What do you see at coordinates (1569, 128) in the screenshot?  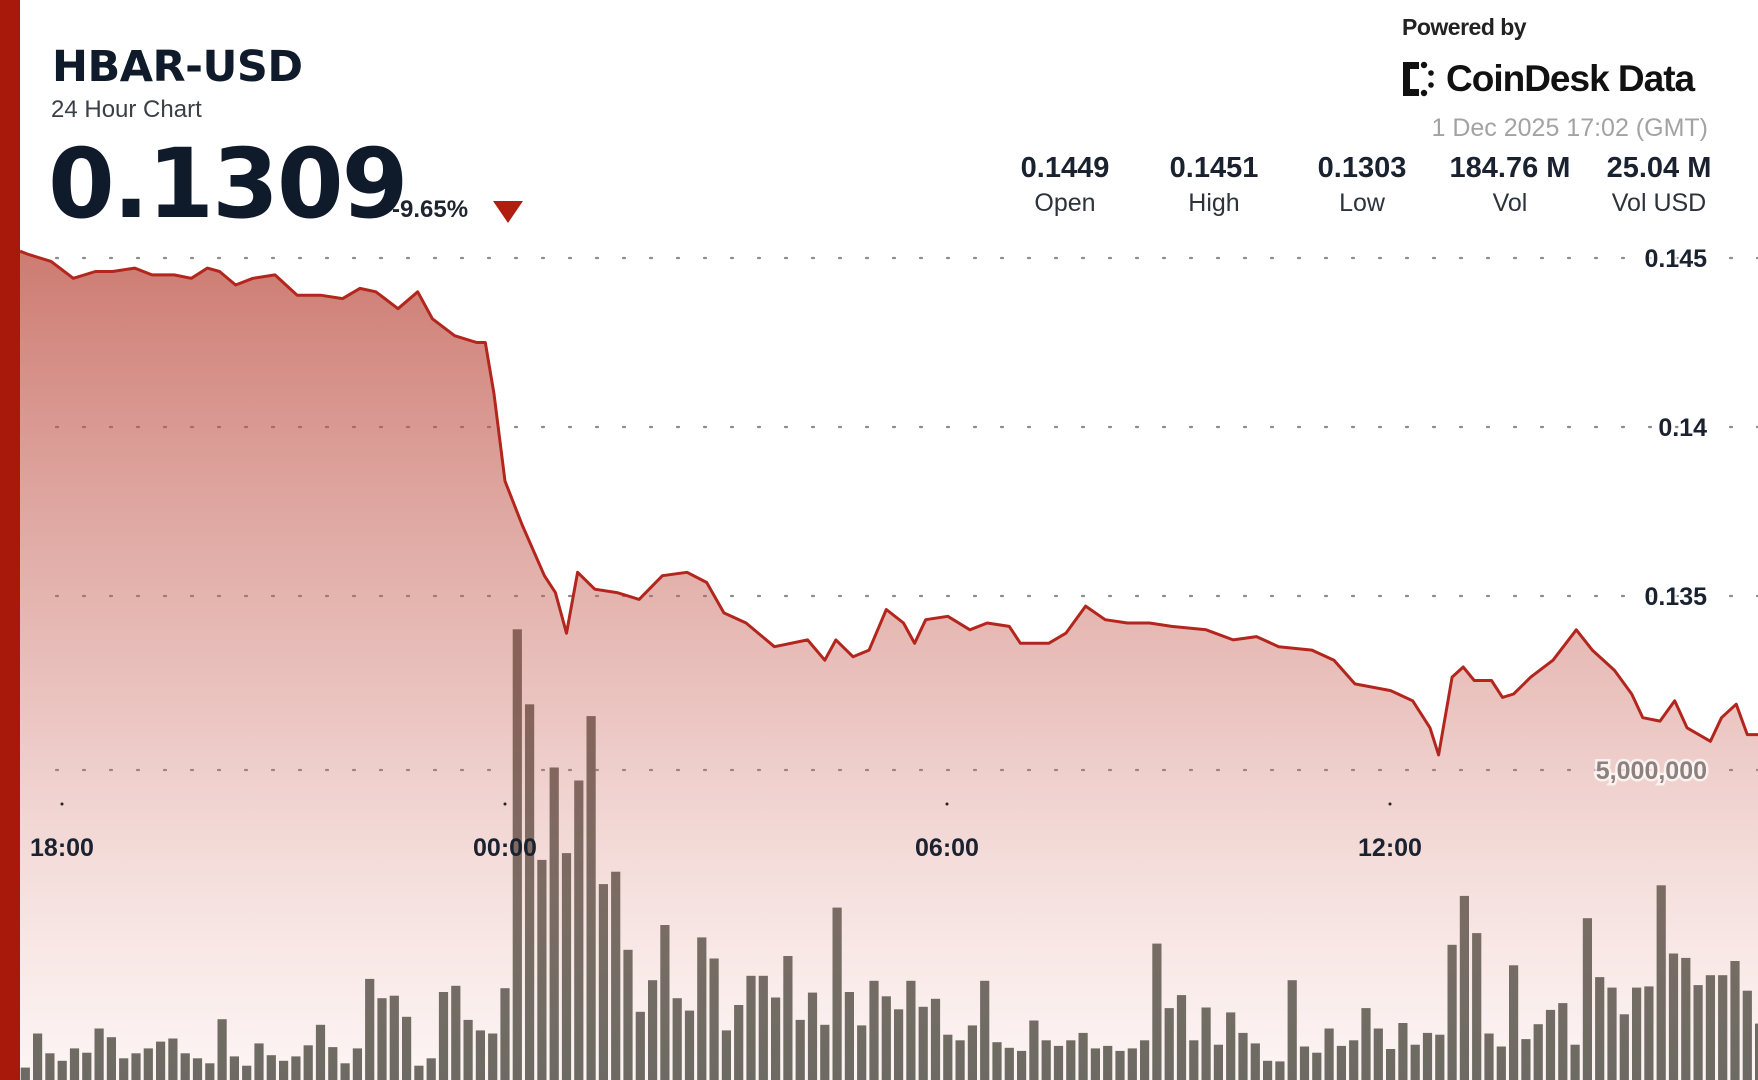 I see `timestamp: 1 Dec 2025 17:02 (GMT)` at bounding box center [1569, 128].